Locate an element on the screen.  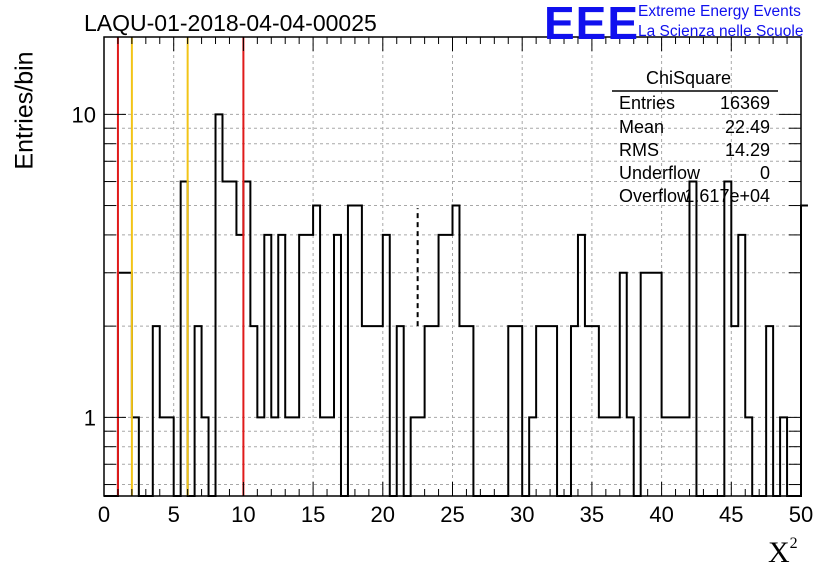
stats-value-rms: 14.29 is located at coordinates (747, 150).